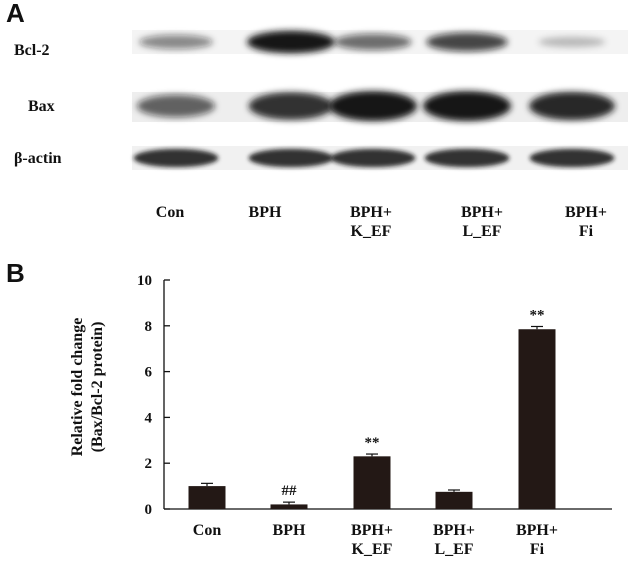  What do you see at coordinates (290, 491) in the screenshot?
I see `significance-label: ##` at bounding box center [290, 491].